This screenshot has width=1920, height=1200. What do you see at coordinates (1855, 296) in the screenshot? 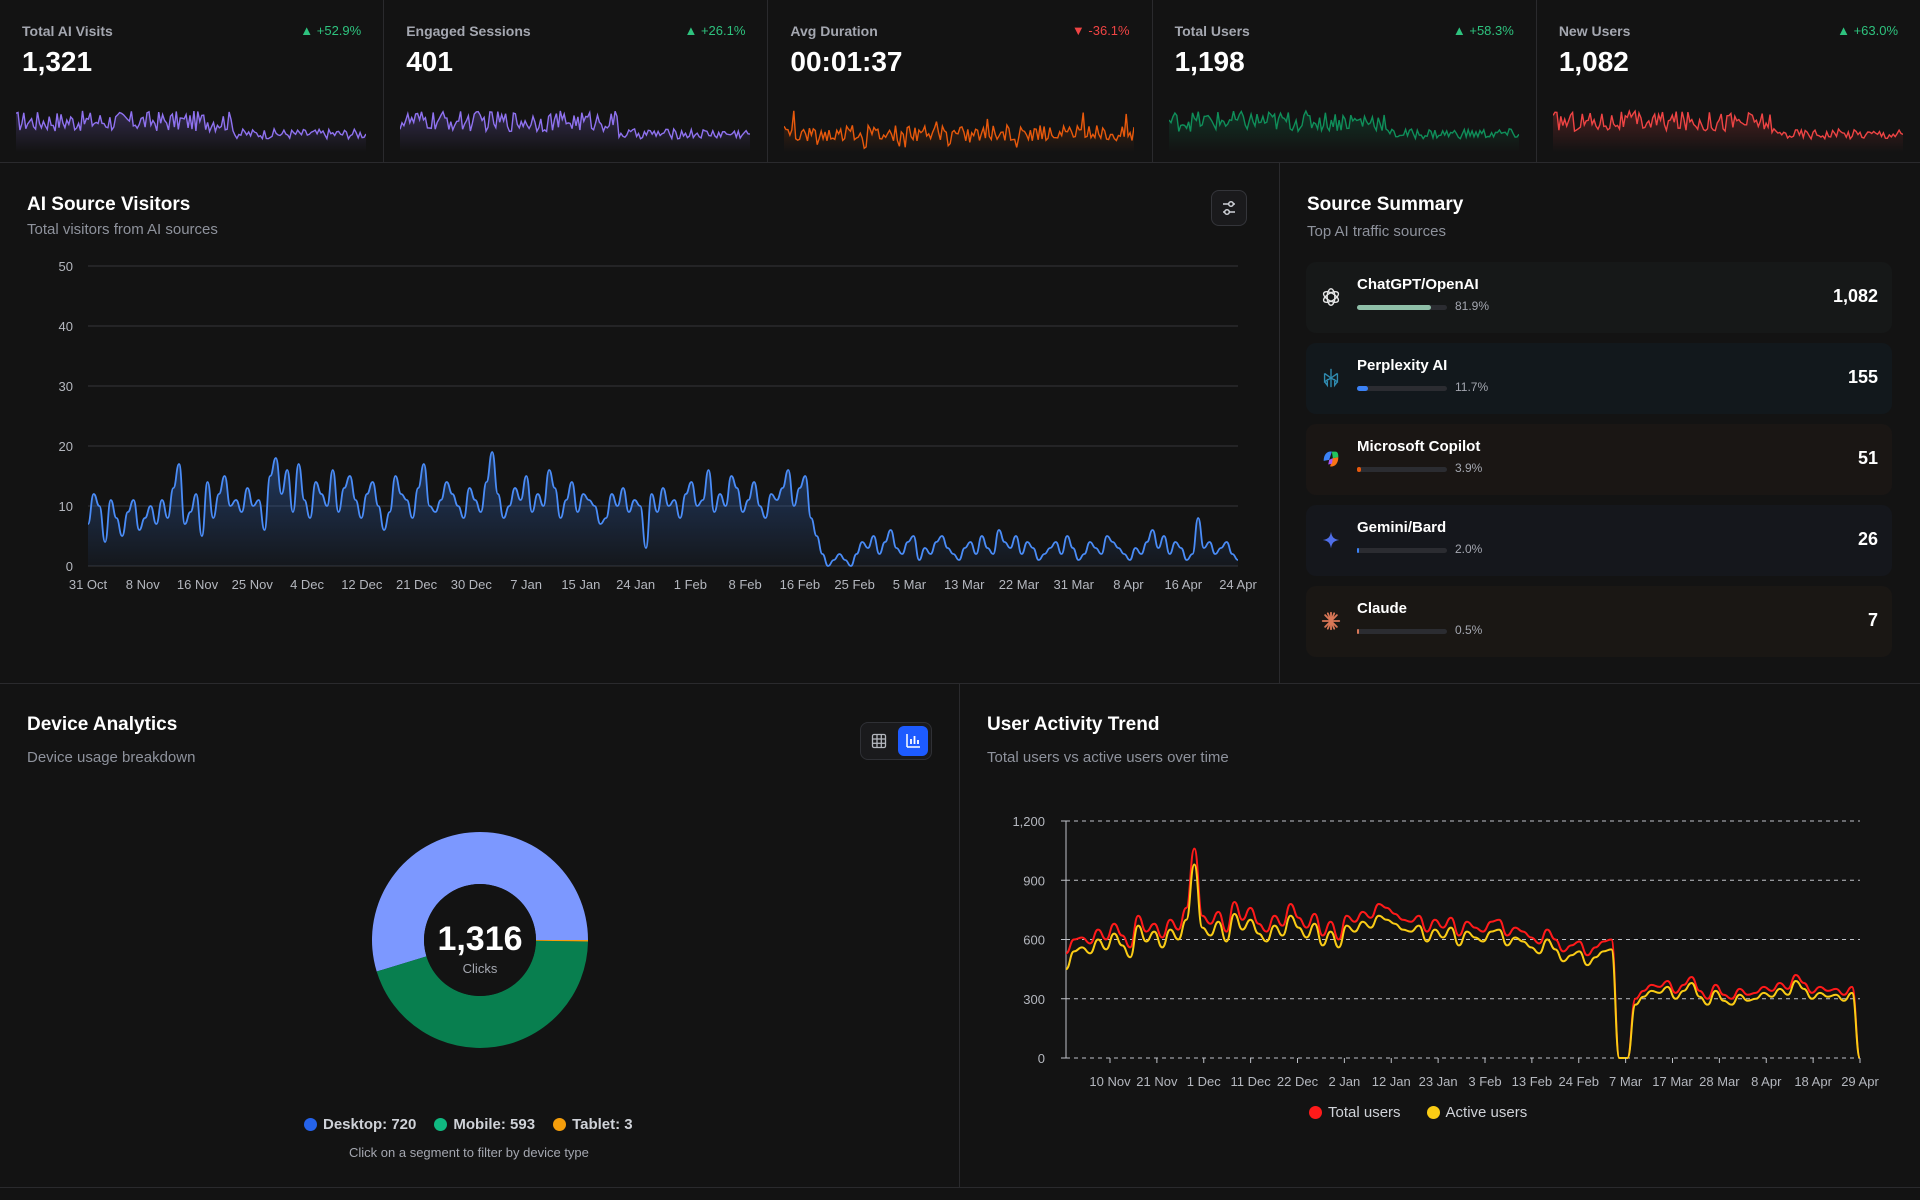
I see `source-count: 1,082` at bounding box center [1855, 296].